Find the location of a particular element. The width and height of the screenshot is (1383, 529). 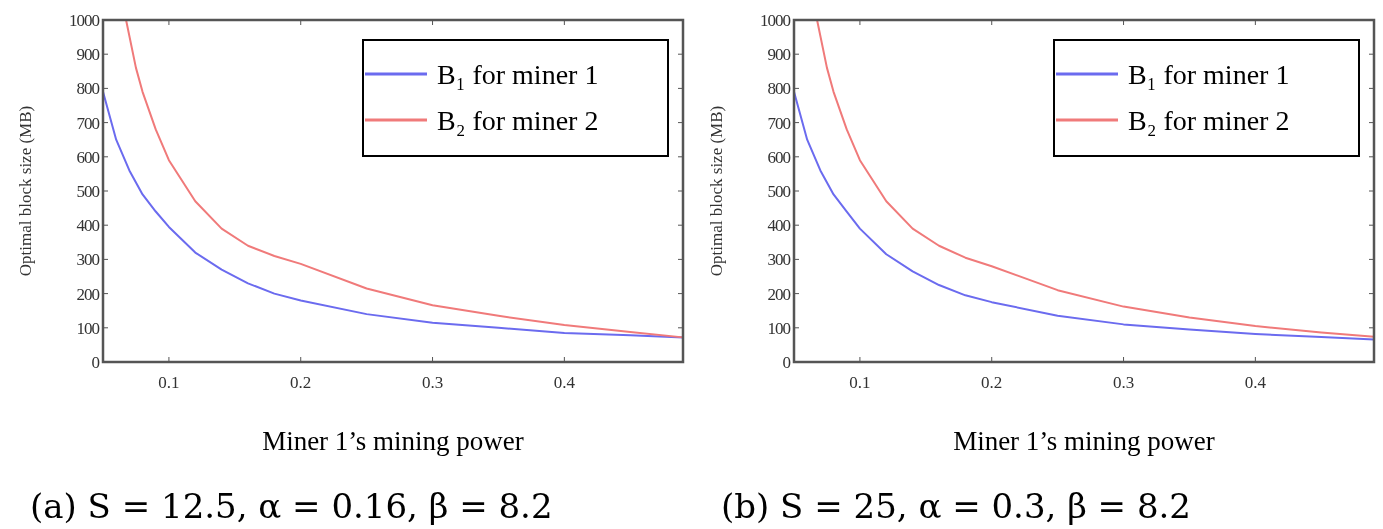

text: (b) S = 25, α = 0.3, β = 8.2 is located at coordinates (956, 506).